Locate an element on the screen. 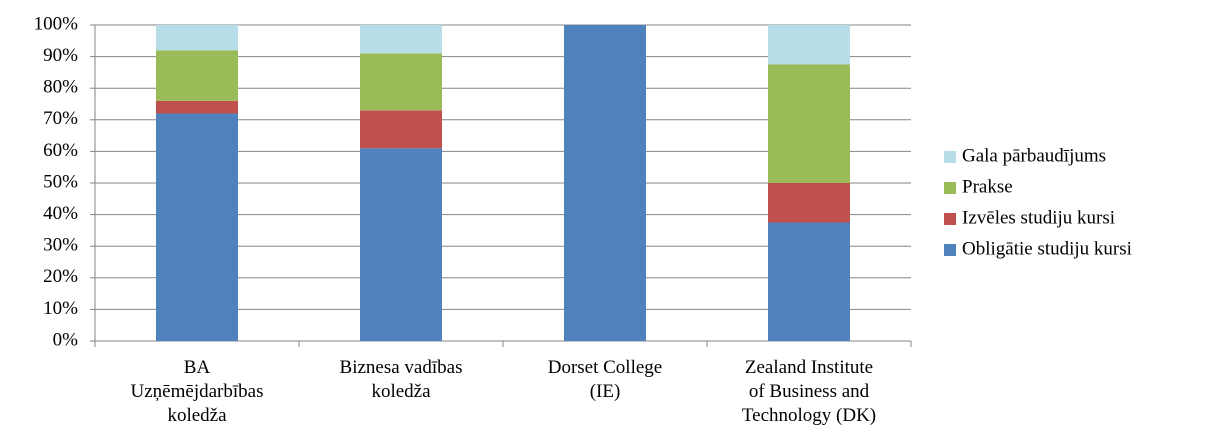 The width and height of the screenshot is (1216, 441). y-tick-label: 20% is located at coordinates (60, 276).